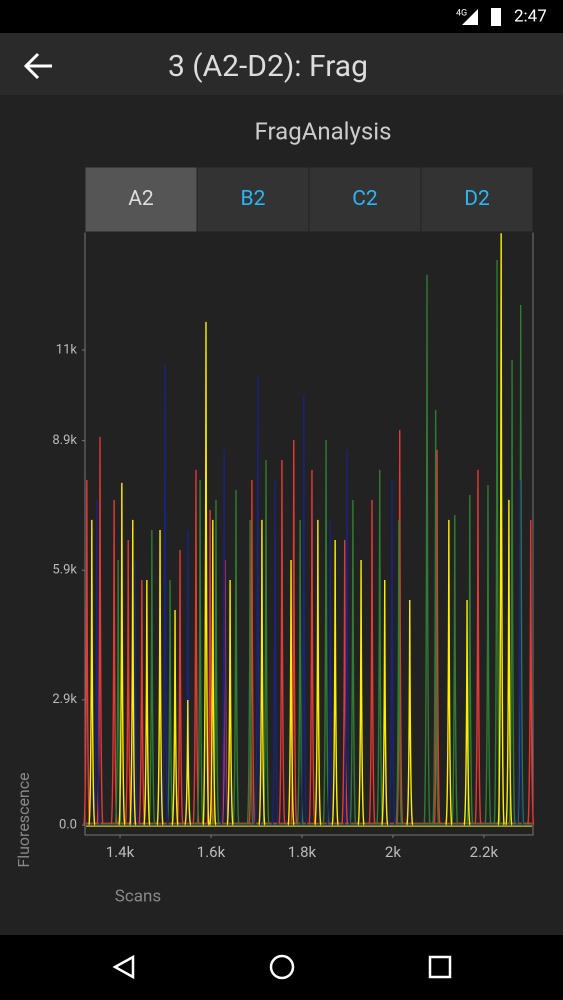  I want to click on nav-back, so click(123, 967).